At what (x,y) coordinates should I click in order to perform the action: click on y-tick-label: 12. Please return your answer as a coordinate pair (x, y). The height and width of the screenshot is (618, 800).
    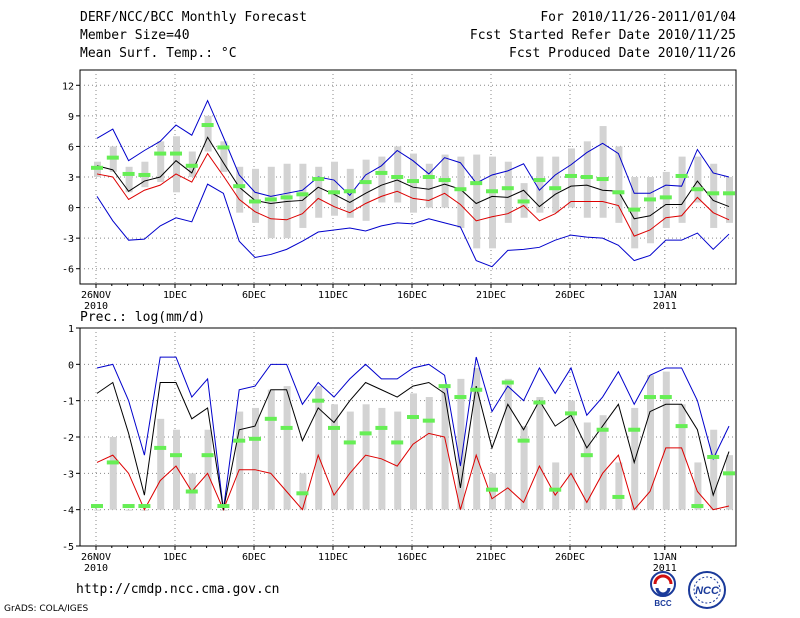
    Looking at the image, I should click on (68, 86).